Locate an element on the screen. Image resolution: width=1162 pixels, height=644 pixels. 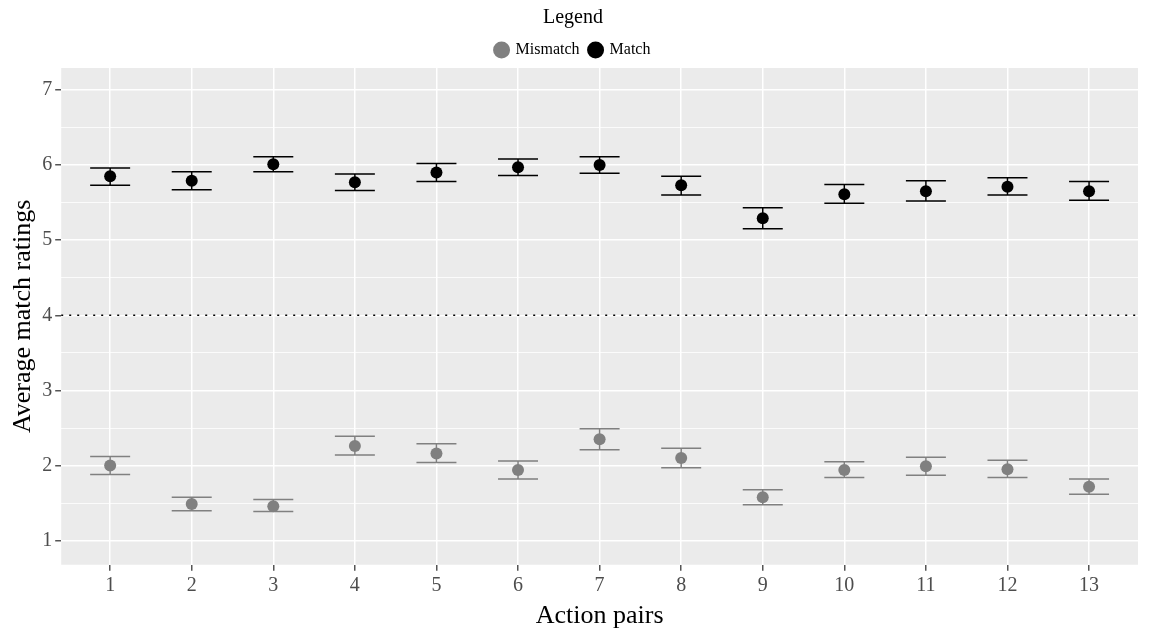
x-tick-label: 7 is located at coordinates (599, 584).